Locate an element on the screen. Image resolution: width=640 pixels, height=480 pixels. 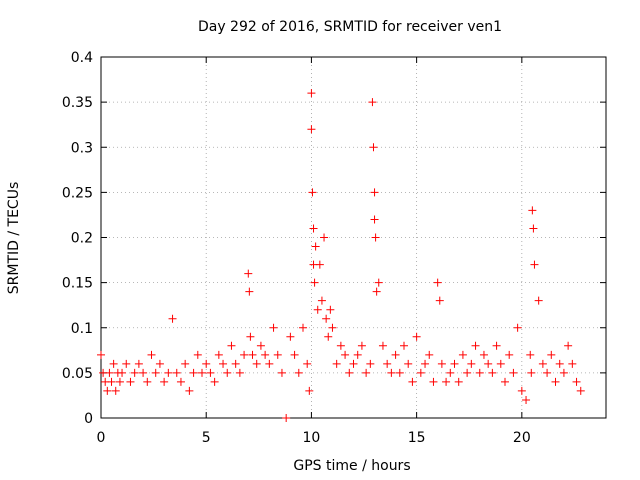
x-tick-label: 20 is located at coordinates (522, 438).